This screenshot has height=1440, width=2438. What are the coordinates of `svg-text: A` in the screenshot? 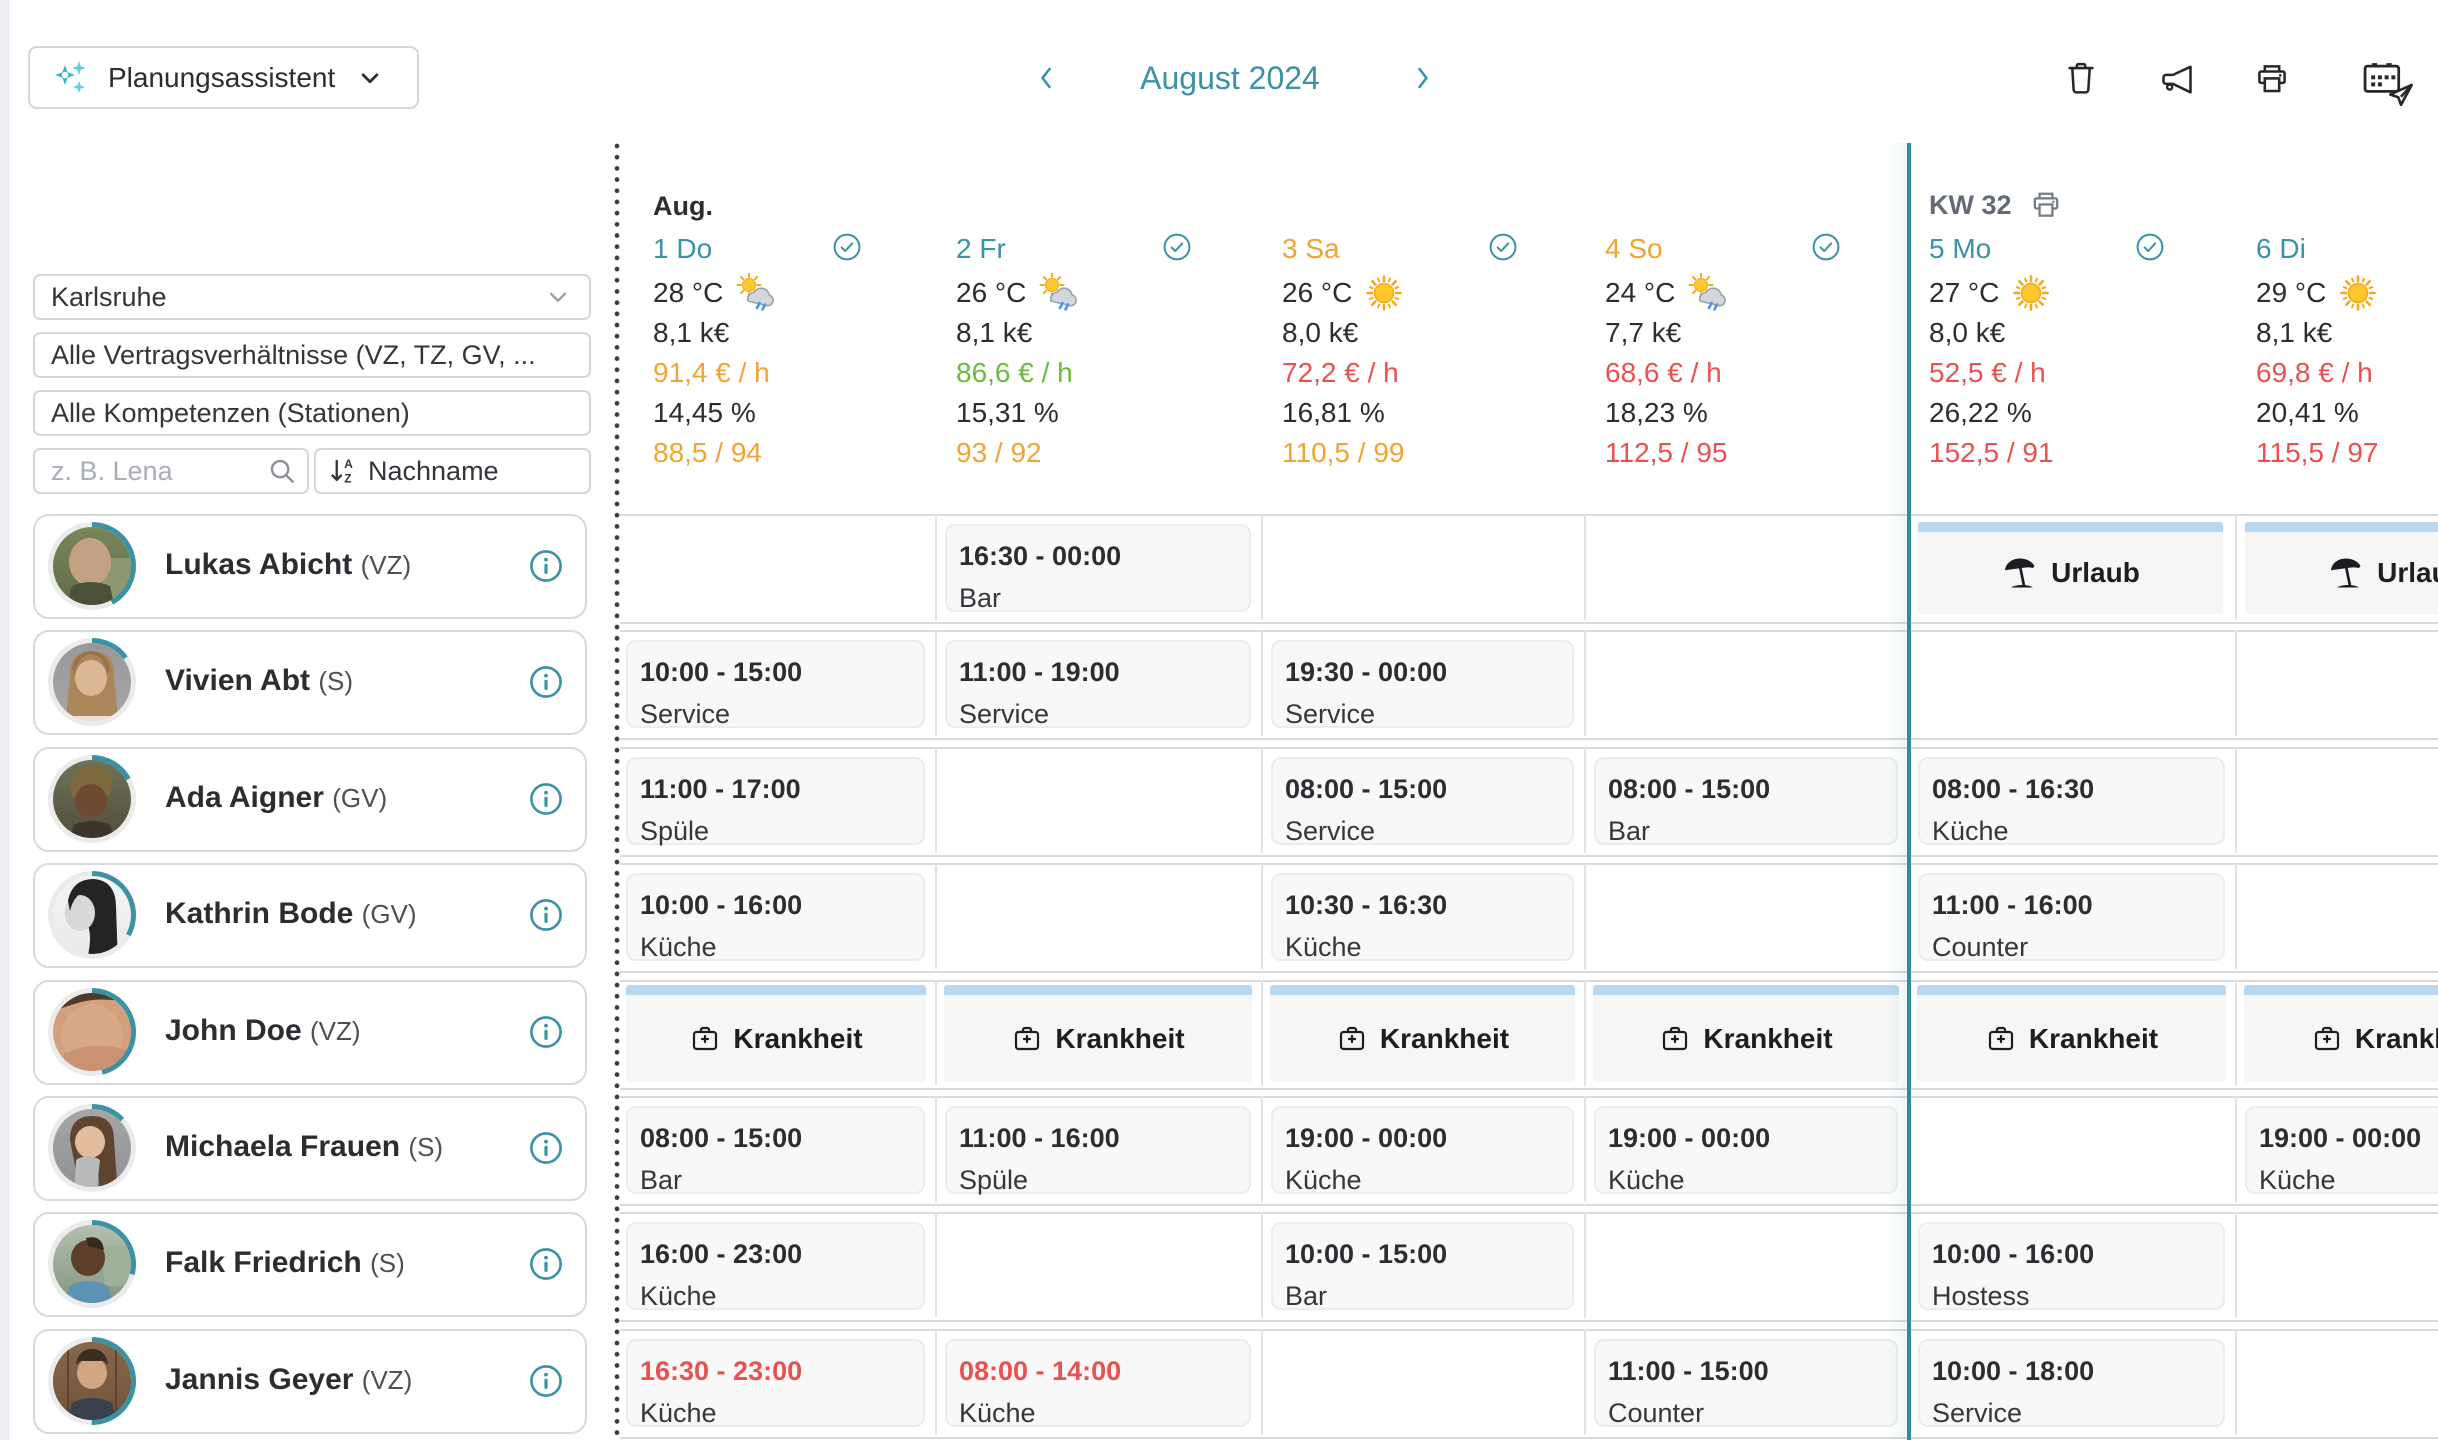 It's located at (348, 464).